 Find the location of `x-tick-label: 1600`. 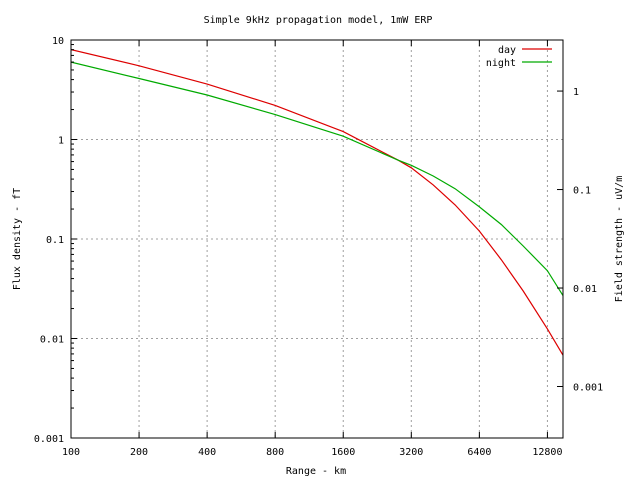

x-tick-label: 1600 is located at coordinates (343, 452).